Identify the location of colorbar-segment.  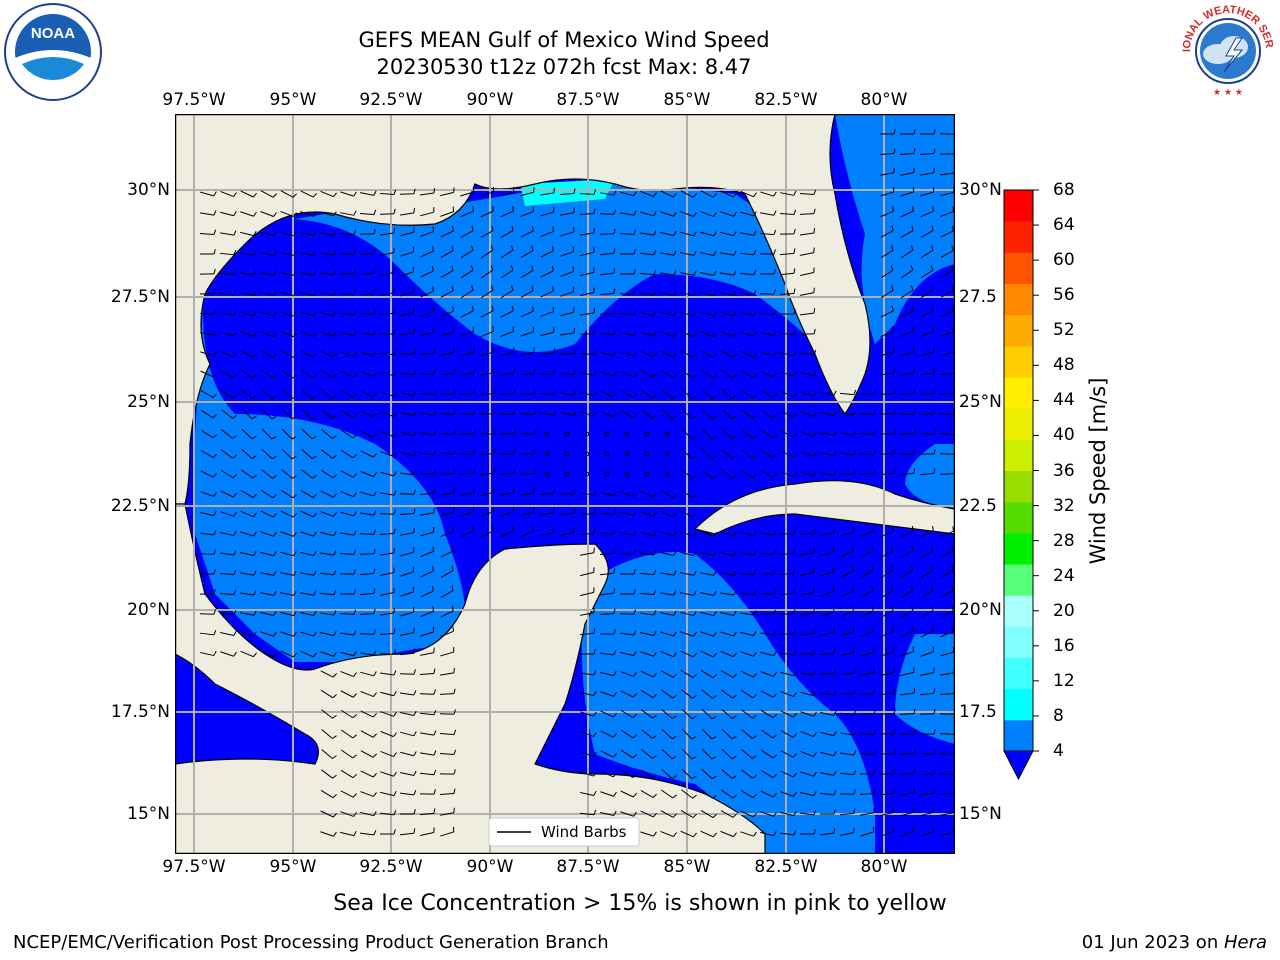
(1018, 486).